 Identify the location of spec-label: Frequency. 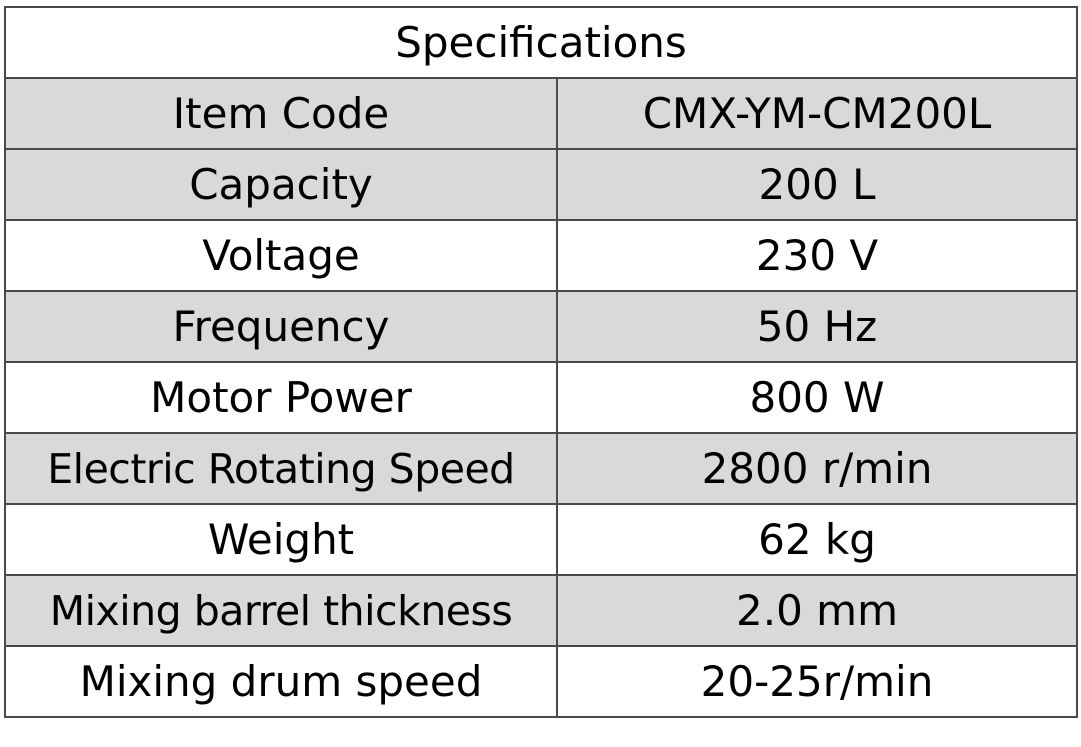
(281, 326).